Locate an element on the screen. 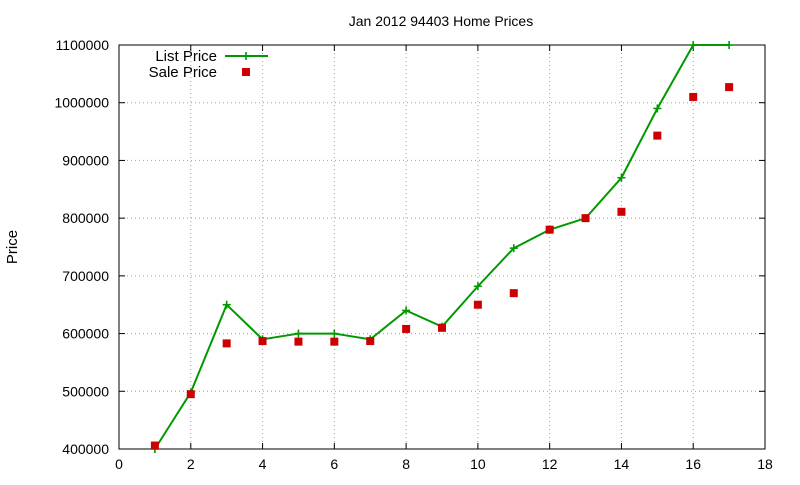 The width and height of the screenshot is (800, 485). chart-title: Jan 2012 94403 Home Prices is located at coordinates (441, 21).